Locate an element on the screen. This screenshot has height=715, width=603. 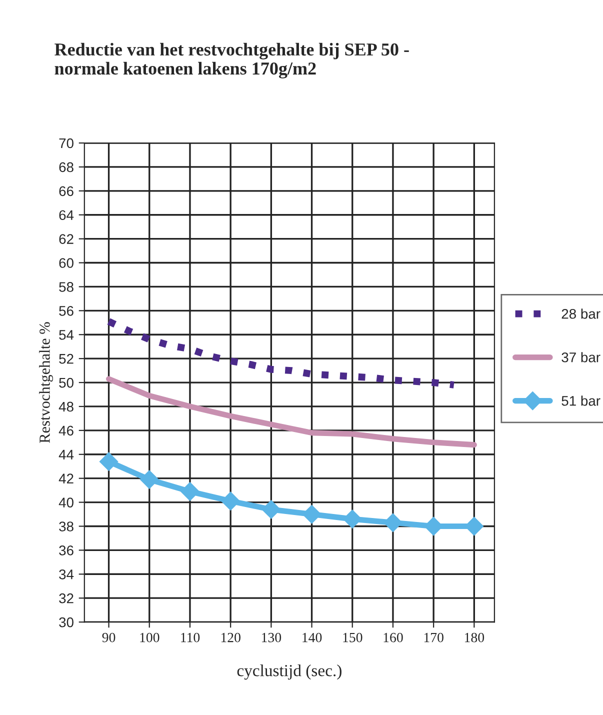
legend-label: 51 bar is located at coordinates (581, 401).